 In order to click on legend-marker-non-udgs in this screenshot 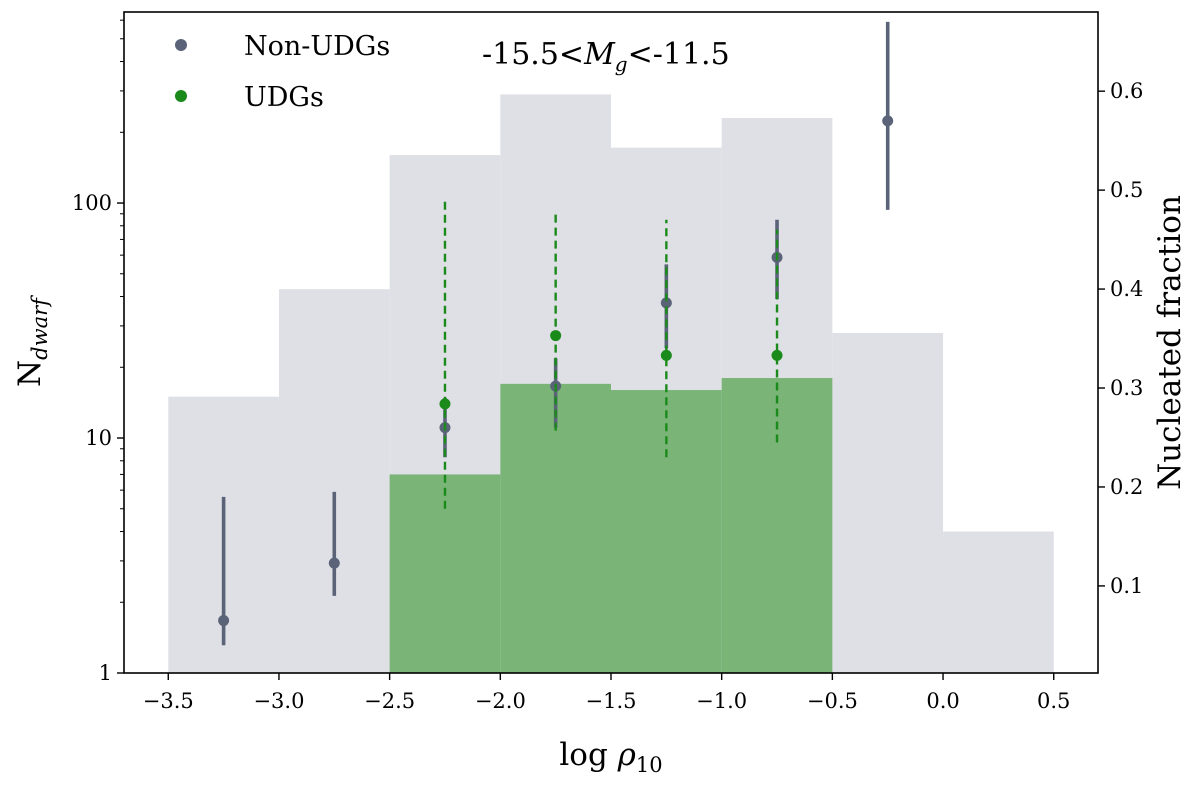, I will do `click(181, 45)`.